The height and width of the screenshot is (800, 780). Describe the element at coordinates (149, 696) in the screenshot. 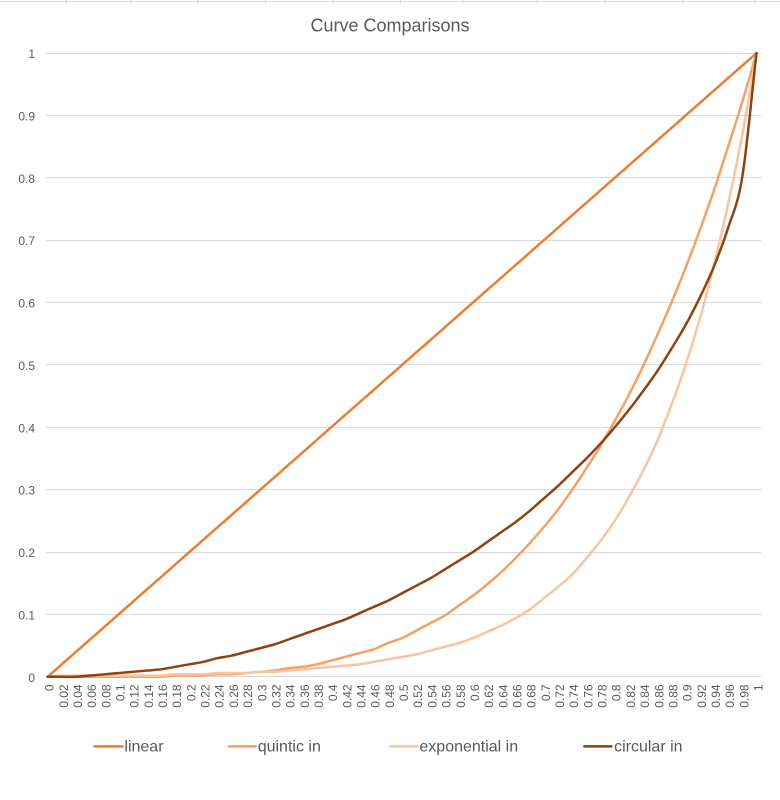

I see `svg-text: 0.14` at that location.